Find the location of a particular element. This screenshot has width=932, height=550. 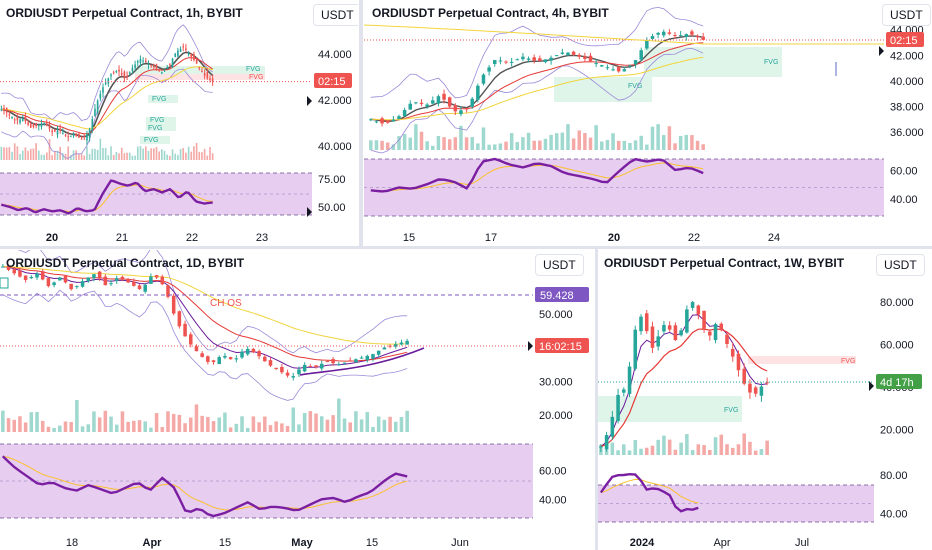

currency-button-1d: USDT is located at coordinates (559, 265).